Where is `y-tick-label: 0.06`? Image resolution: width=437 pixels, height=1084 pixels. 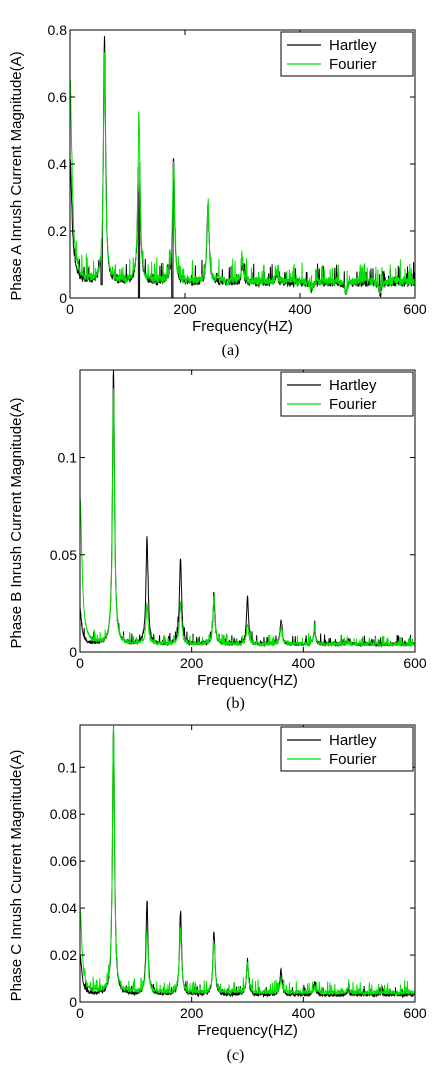
y-tick-label: 0.06 is located at coordinates (63, 861).